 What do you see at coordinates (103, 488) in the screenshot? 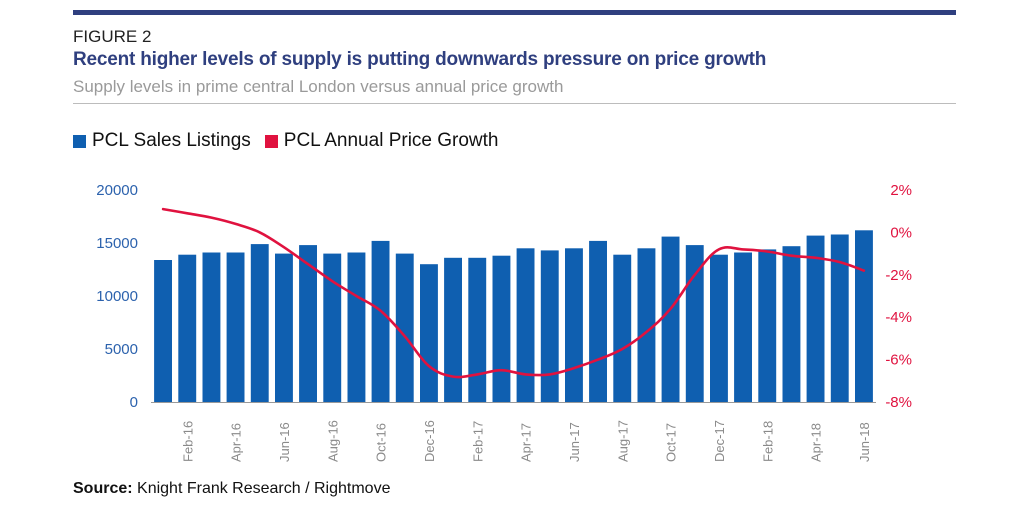
I see `source-label: Source:` at bounding box center [103, 488].